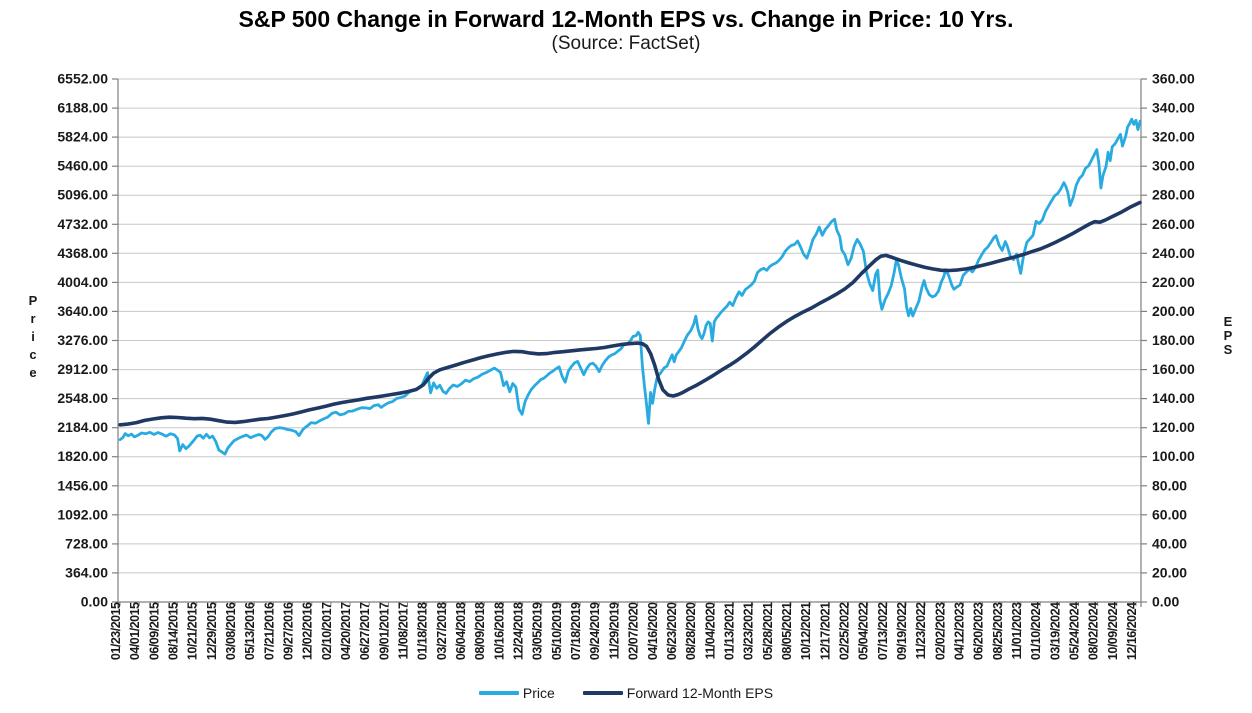 The height and width of the screenshot is (713, 1252). What do you see at coordinates (423, 631) in the screenshot?
I see `x-axis-tick-label: 01/18/2018` at bounding box center [423, 631].